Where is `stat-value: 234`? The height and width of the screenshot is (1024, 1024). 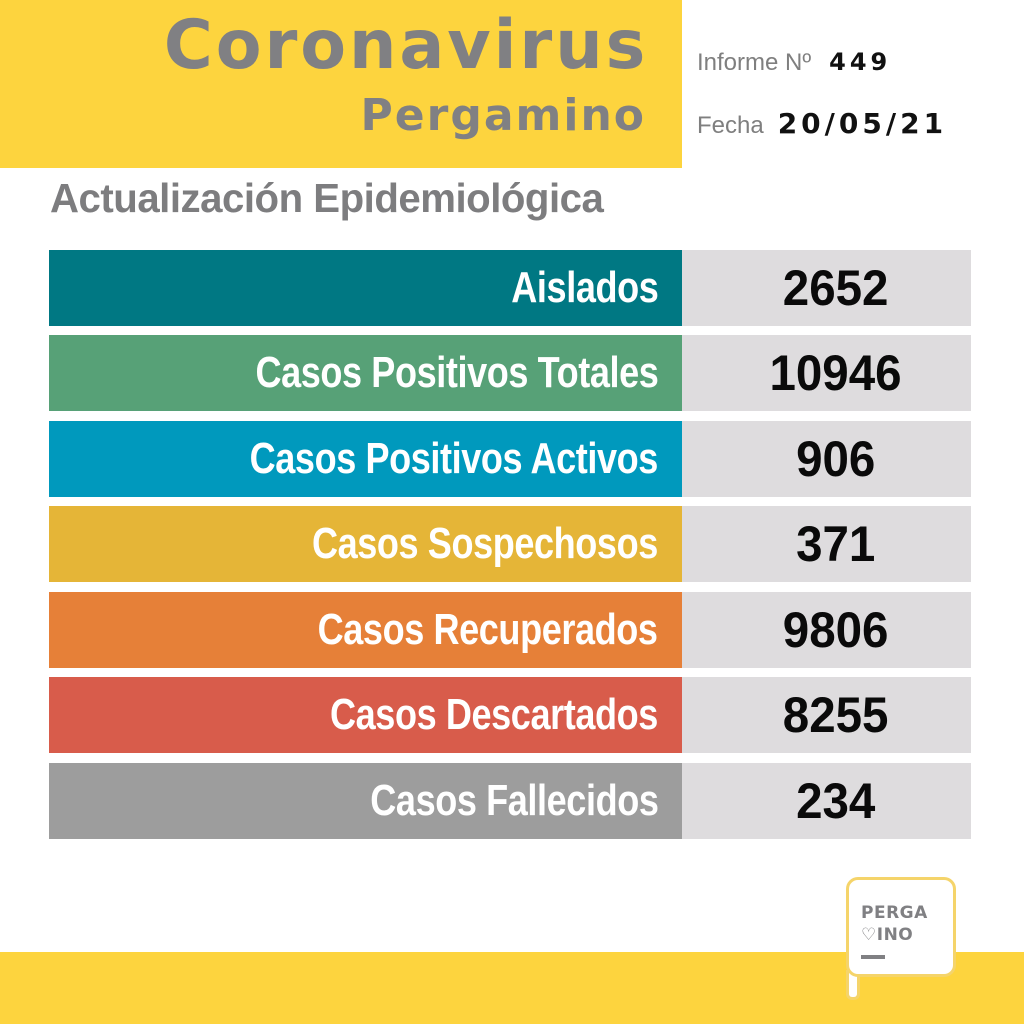
stat-value: 234 is located at coordinates (835, 801).